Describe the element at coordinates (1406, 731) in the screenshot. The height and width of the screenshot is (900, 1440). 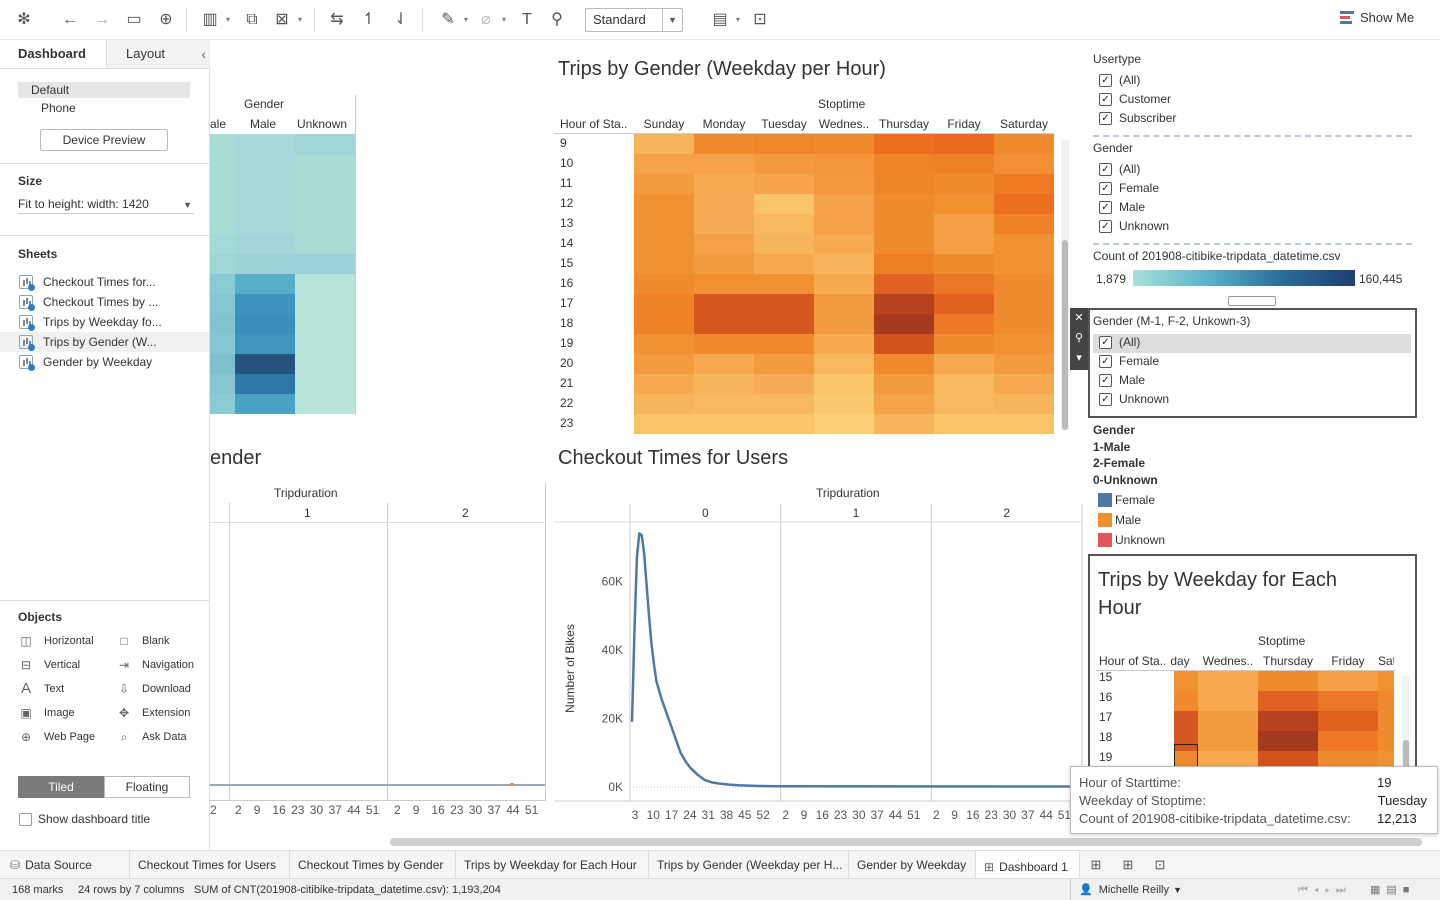
I see `vertical-scrollbar` at that location.